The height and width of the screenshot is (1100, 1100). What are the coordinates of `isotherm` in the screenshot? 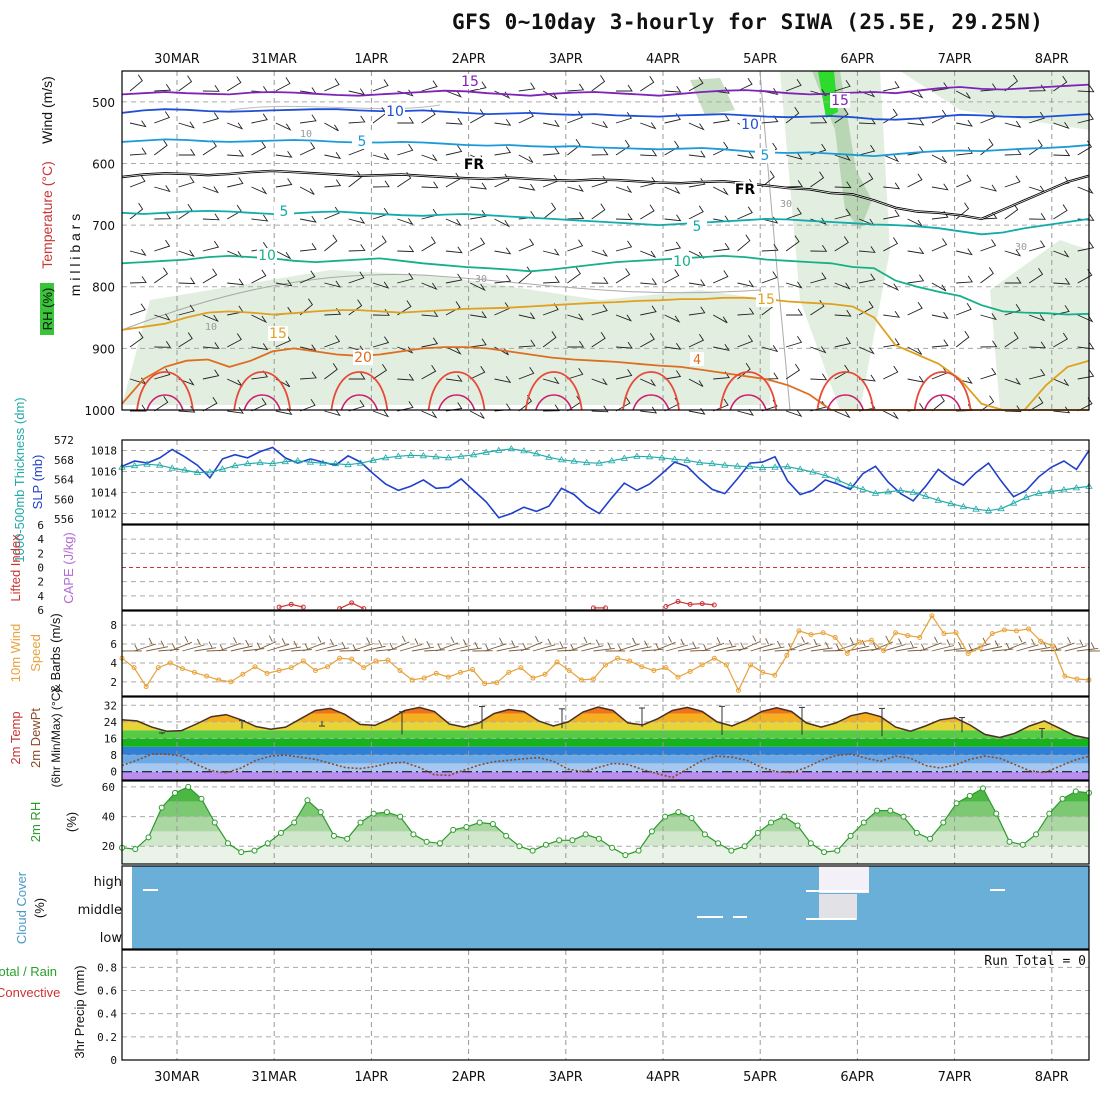 It's located at (605, 90).